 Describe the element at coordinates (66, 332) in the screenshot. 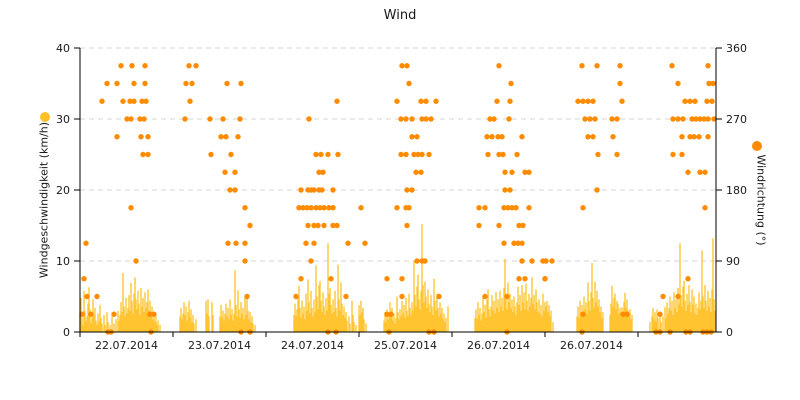

I see `left-tick-label: 0` at that location.